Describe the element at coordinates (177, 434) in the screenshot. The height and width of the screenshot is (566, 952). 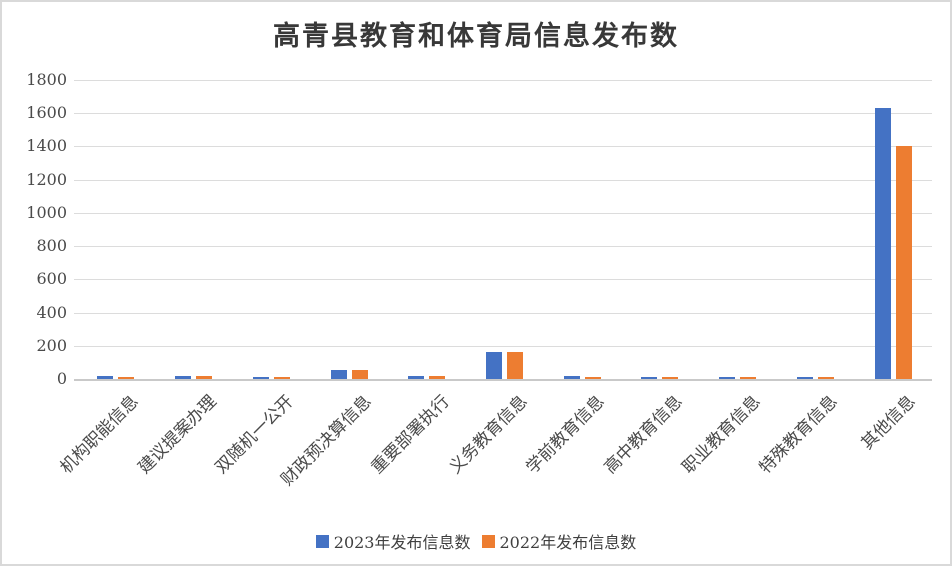
I see `x-category-label: 建议提案办理` at that location.